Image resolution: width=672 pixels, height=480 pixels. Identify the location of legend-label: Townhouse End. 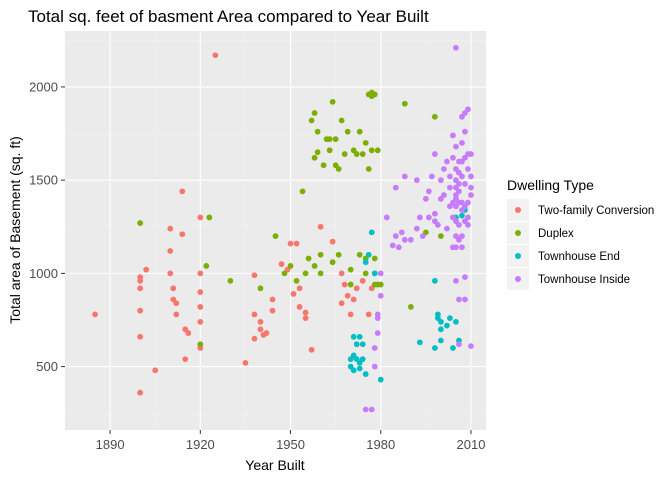
(579, 257).